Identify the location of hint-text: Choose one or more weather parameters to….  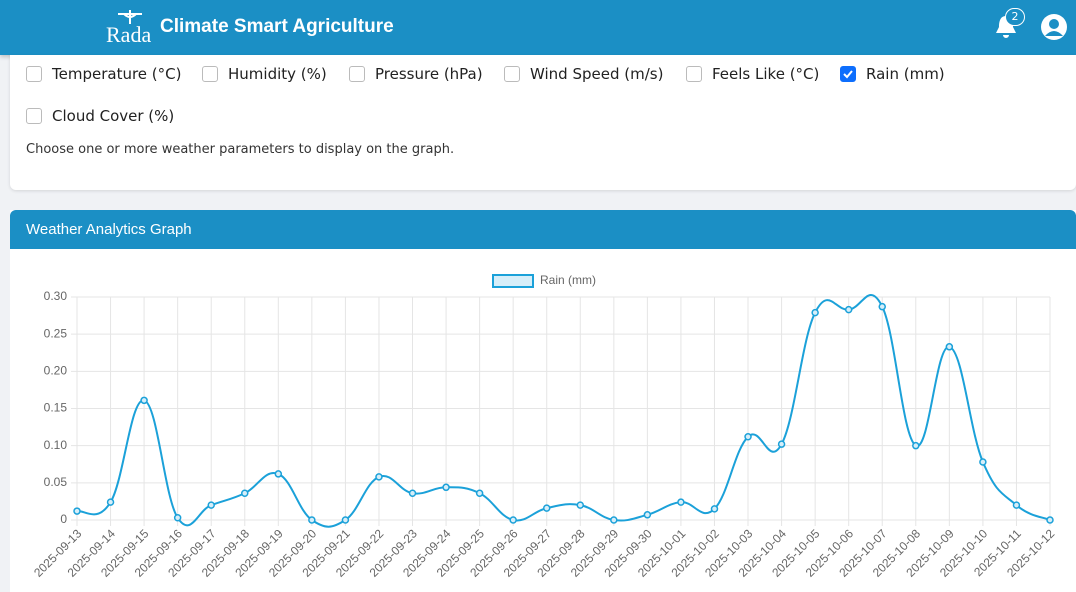
(240, 149).